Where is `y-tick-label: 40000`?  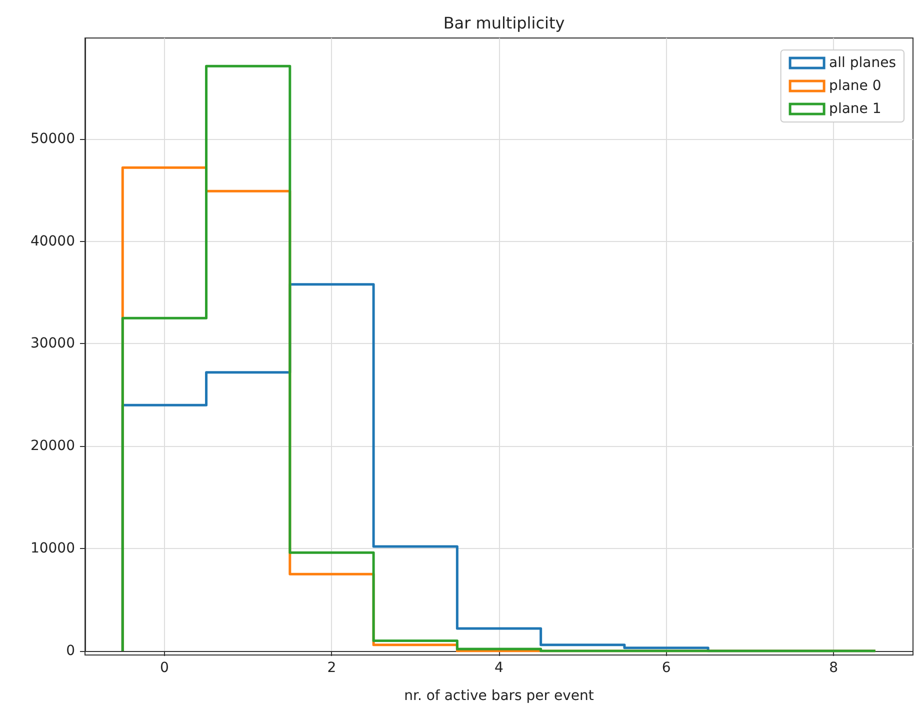 y-tick-label: 40000 is located at coordinates (52, 241).